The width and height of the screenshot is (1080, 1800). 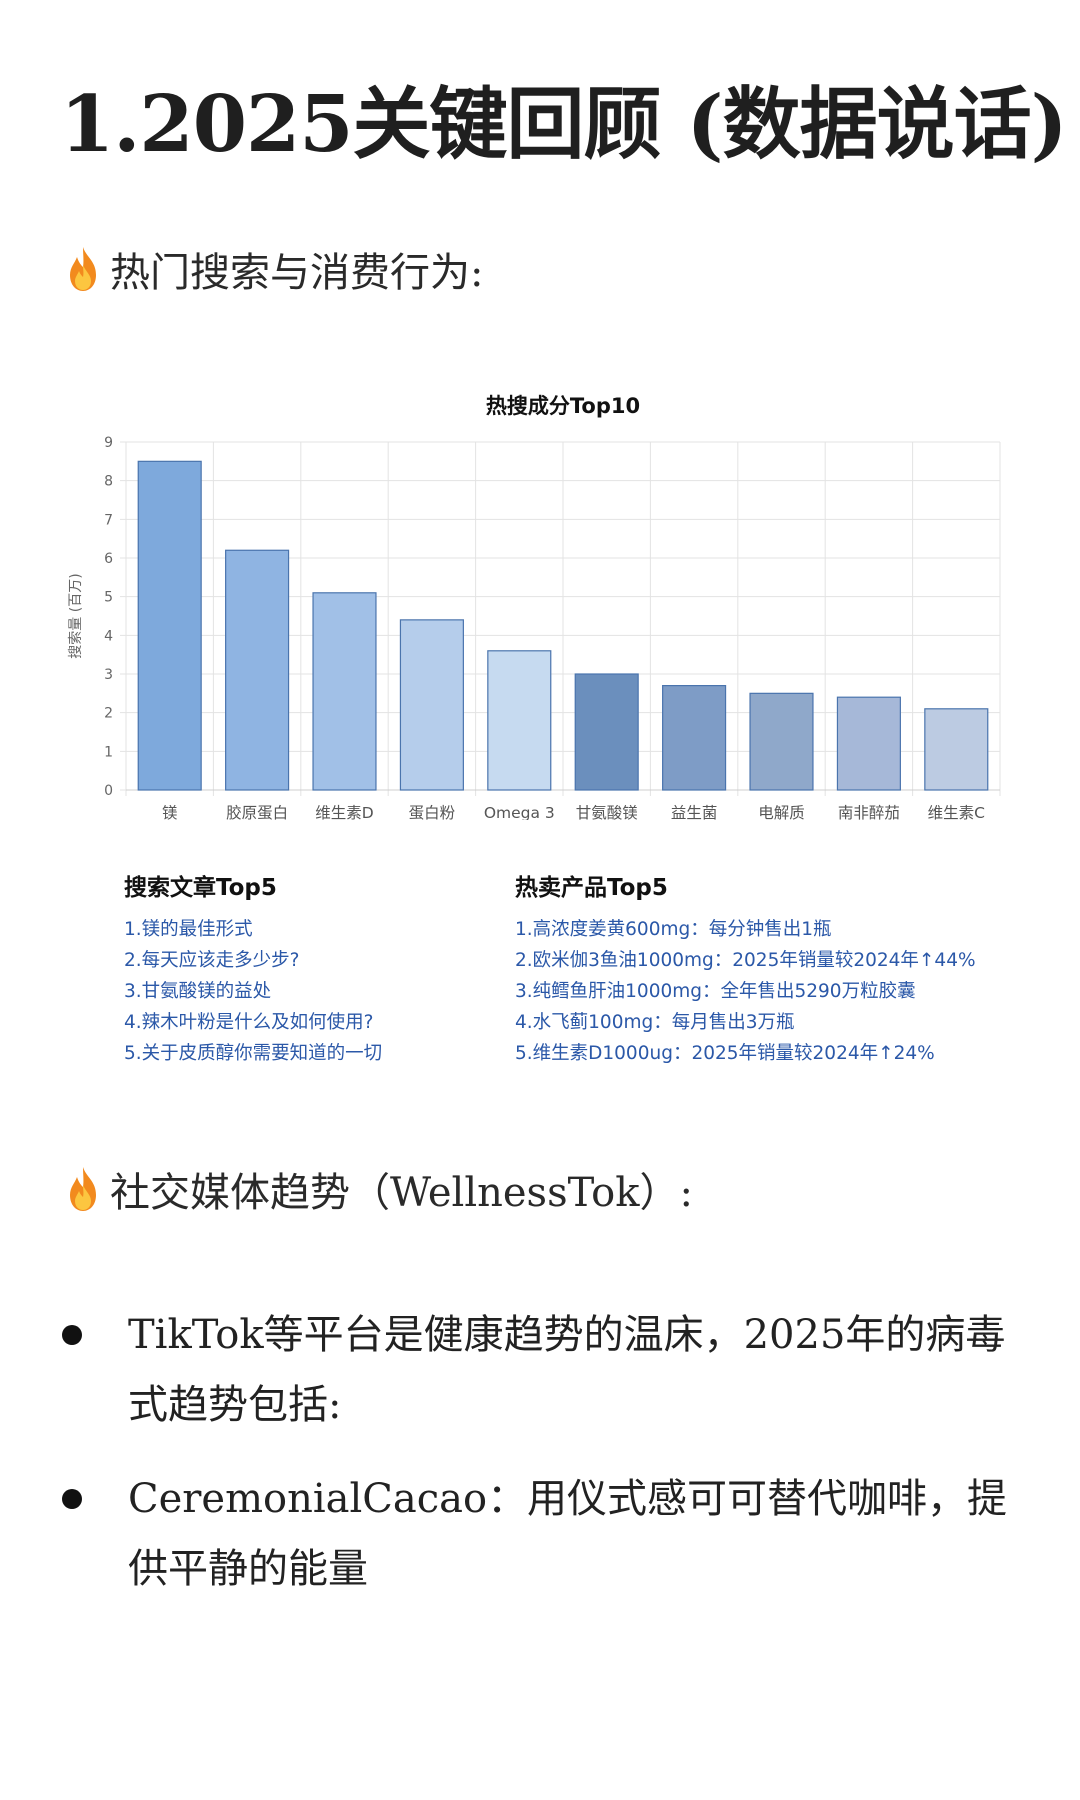 I want to click on section-heading-text: 热门搜索与消费行为:, so click(x=297, y=273).